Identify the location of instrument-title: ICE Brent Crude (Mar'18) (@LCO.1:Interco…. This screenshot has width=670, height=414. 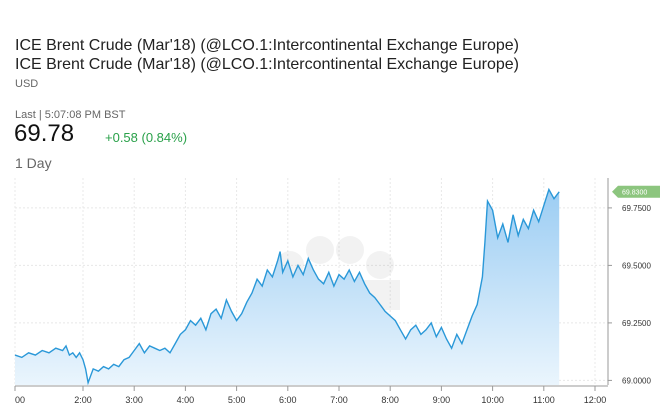
(267, 45).